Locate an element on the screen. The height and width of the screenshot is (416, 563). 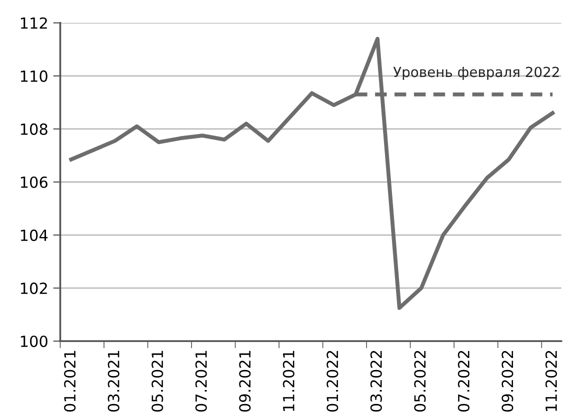
y-tick-label: 112 is located at coordinates (33, 23).